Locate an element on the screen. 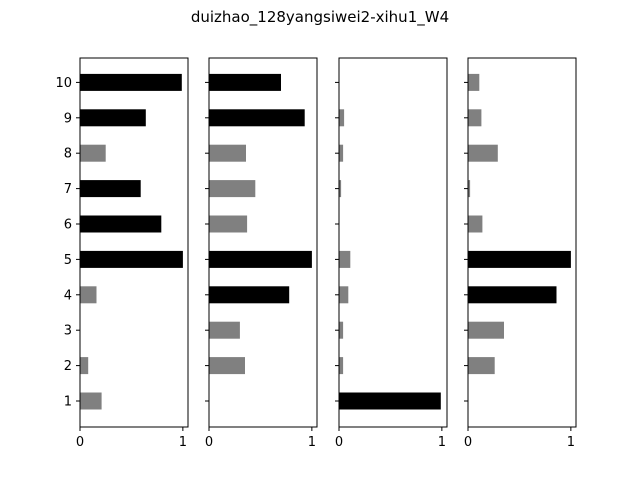 This screenshot has height=480, width=640. chart-title: duizhao_128yangsiwei2-xihu1_W4 is located at coordinates (320, 17).